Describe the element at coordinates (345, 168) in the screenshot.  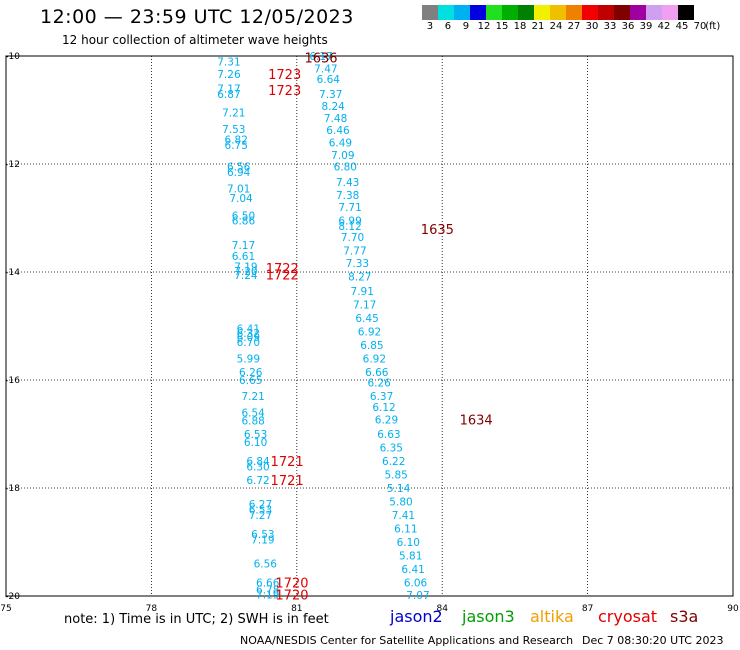
I see `wave-height-label: 6.80` at that location.